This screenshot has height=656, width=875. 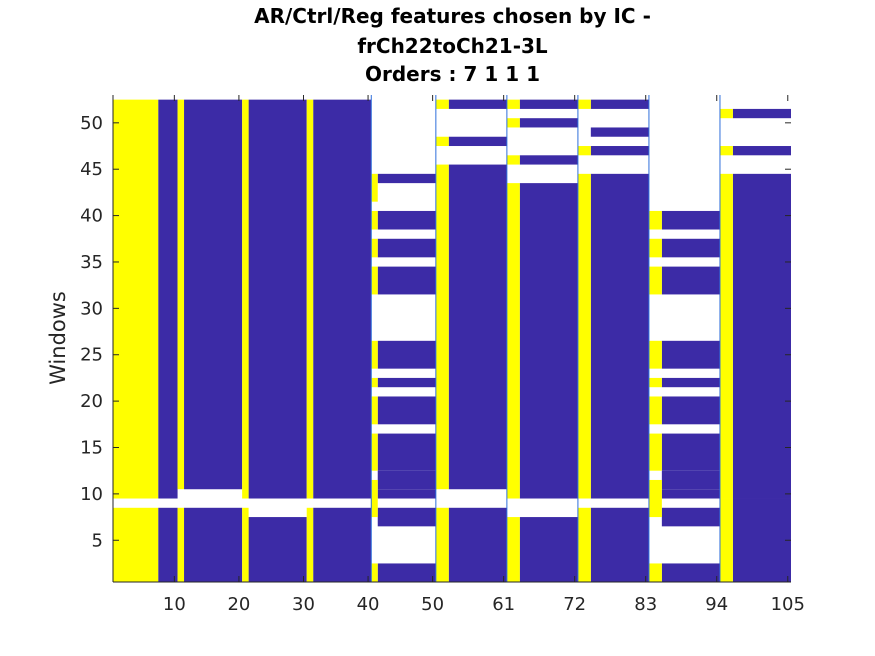 I want to click on chart-title-line-3: Orders : 7 1 1 1, so click(x=452, y=74).